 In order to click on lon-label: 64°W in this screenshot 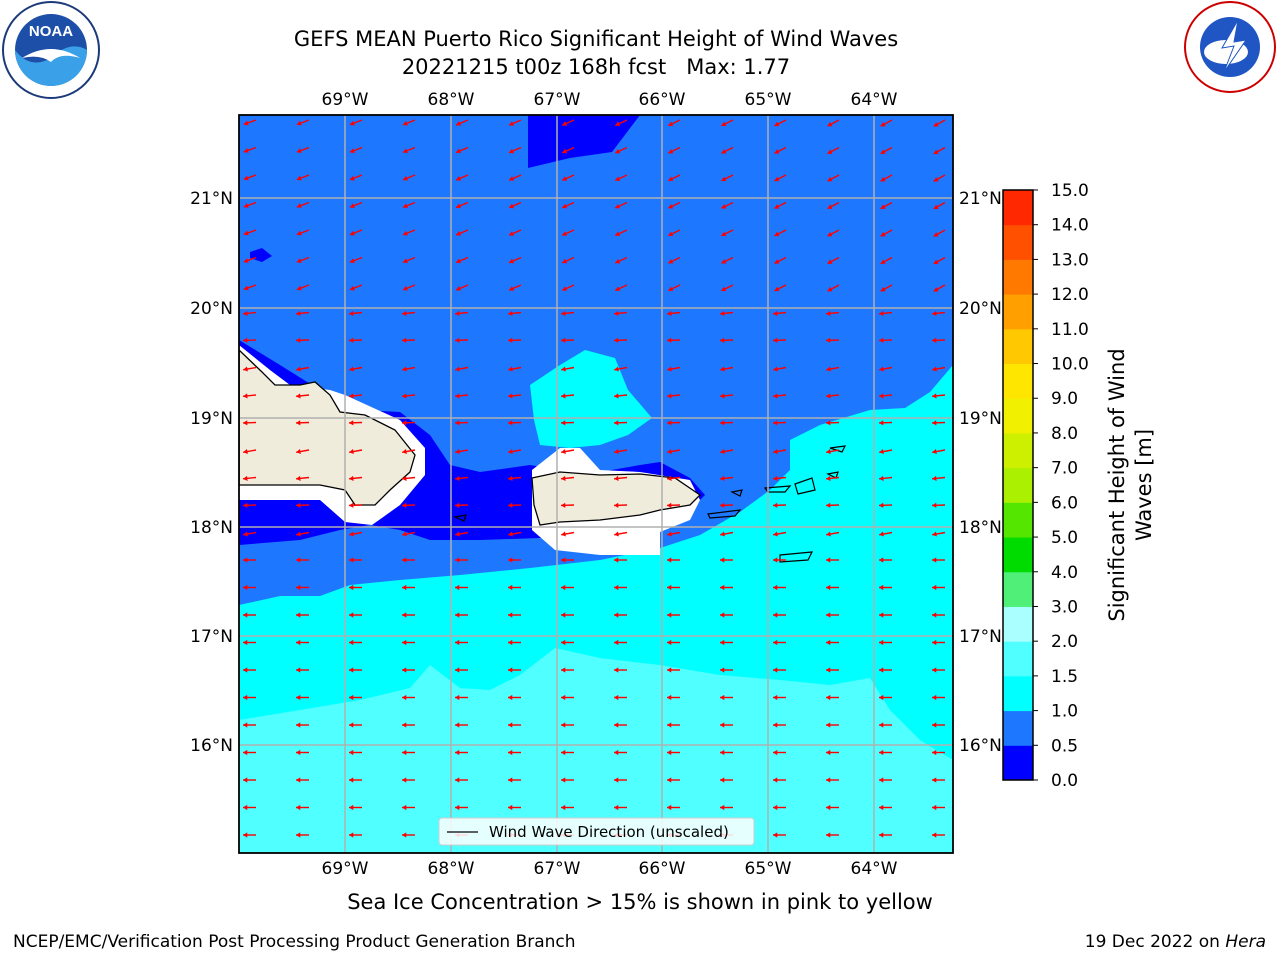, I will do `click(874, 869)`.